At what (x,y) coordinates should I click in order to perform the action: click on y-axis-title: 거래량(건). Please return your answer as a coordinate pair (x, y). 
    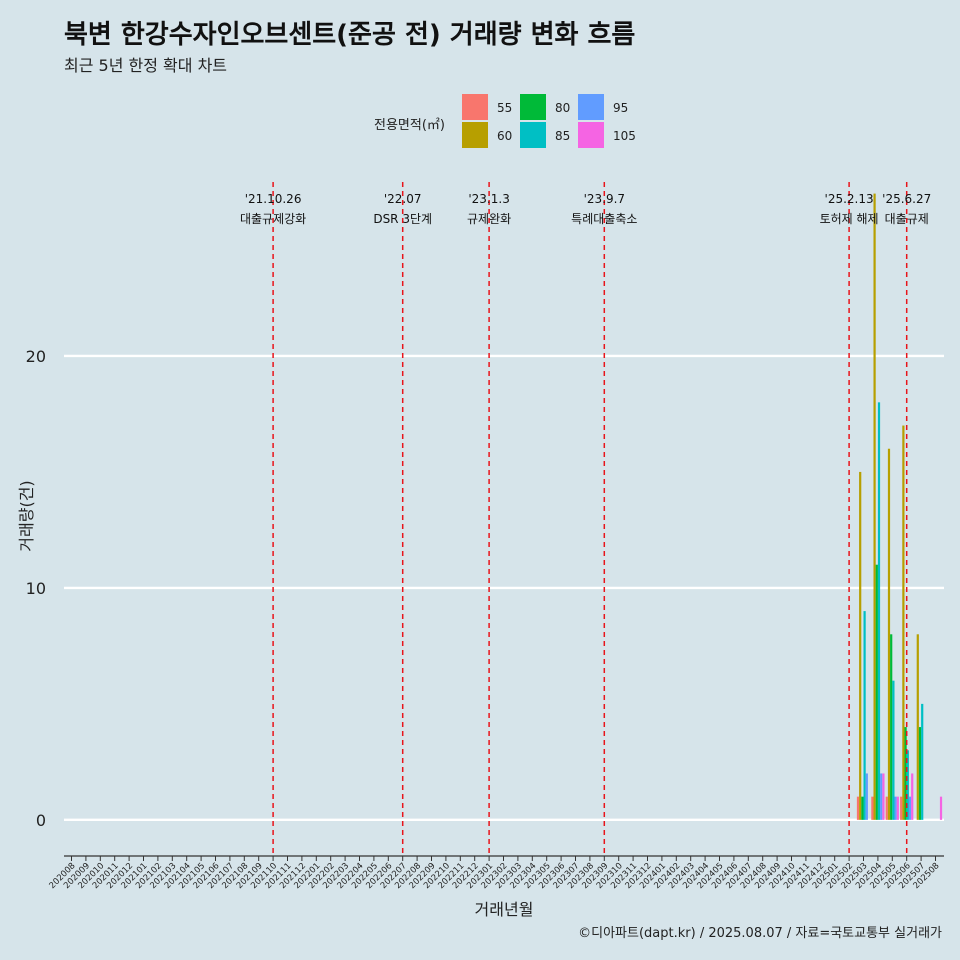
    Looking at the image, I should click on (26, 515).